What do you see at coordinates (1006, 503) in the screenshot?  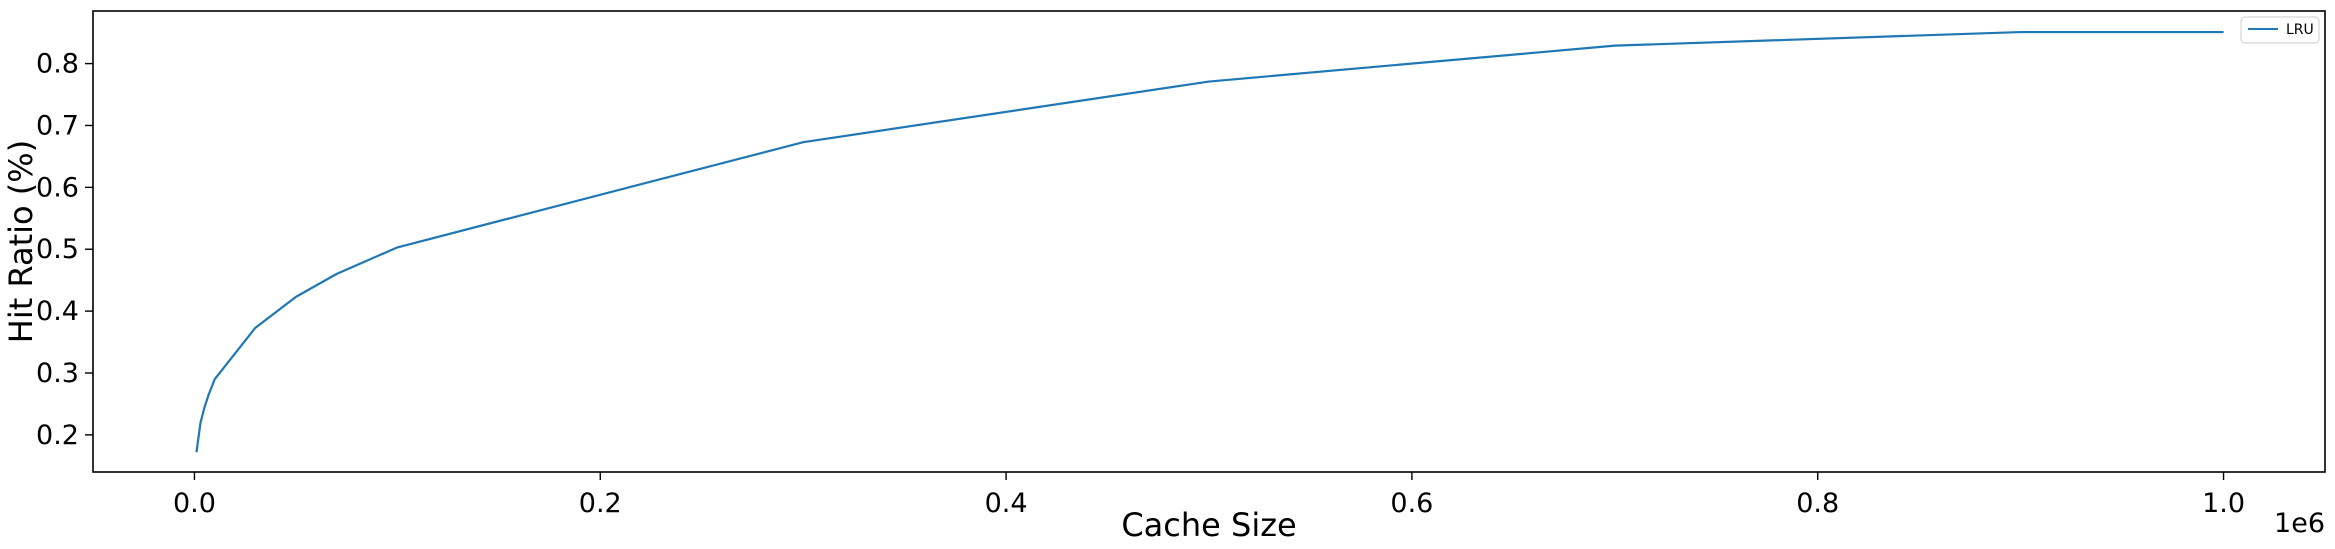 I see `x-tick-label: 0.4` at bounding box center [1006, 503].